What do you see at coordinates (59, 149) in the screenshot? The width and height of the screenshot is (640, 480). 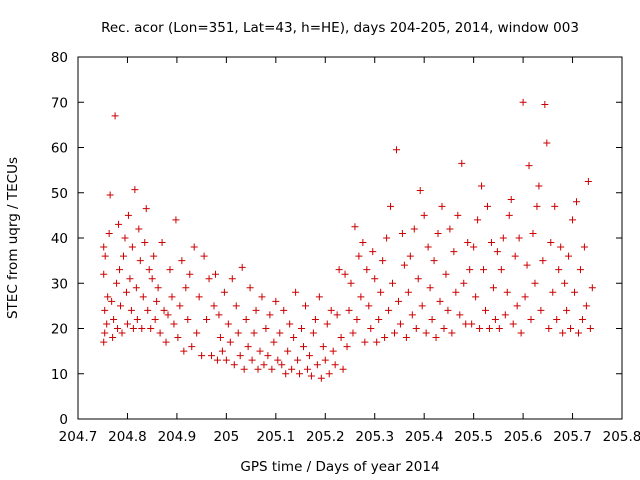 I see `y-tick-label: 60` at bounding box center [59, 149].